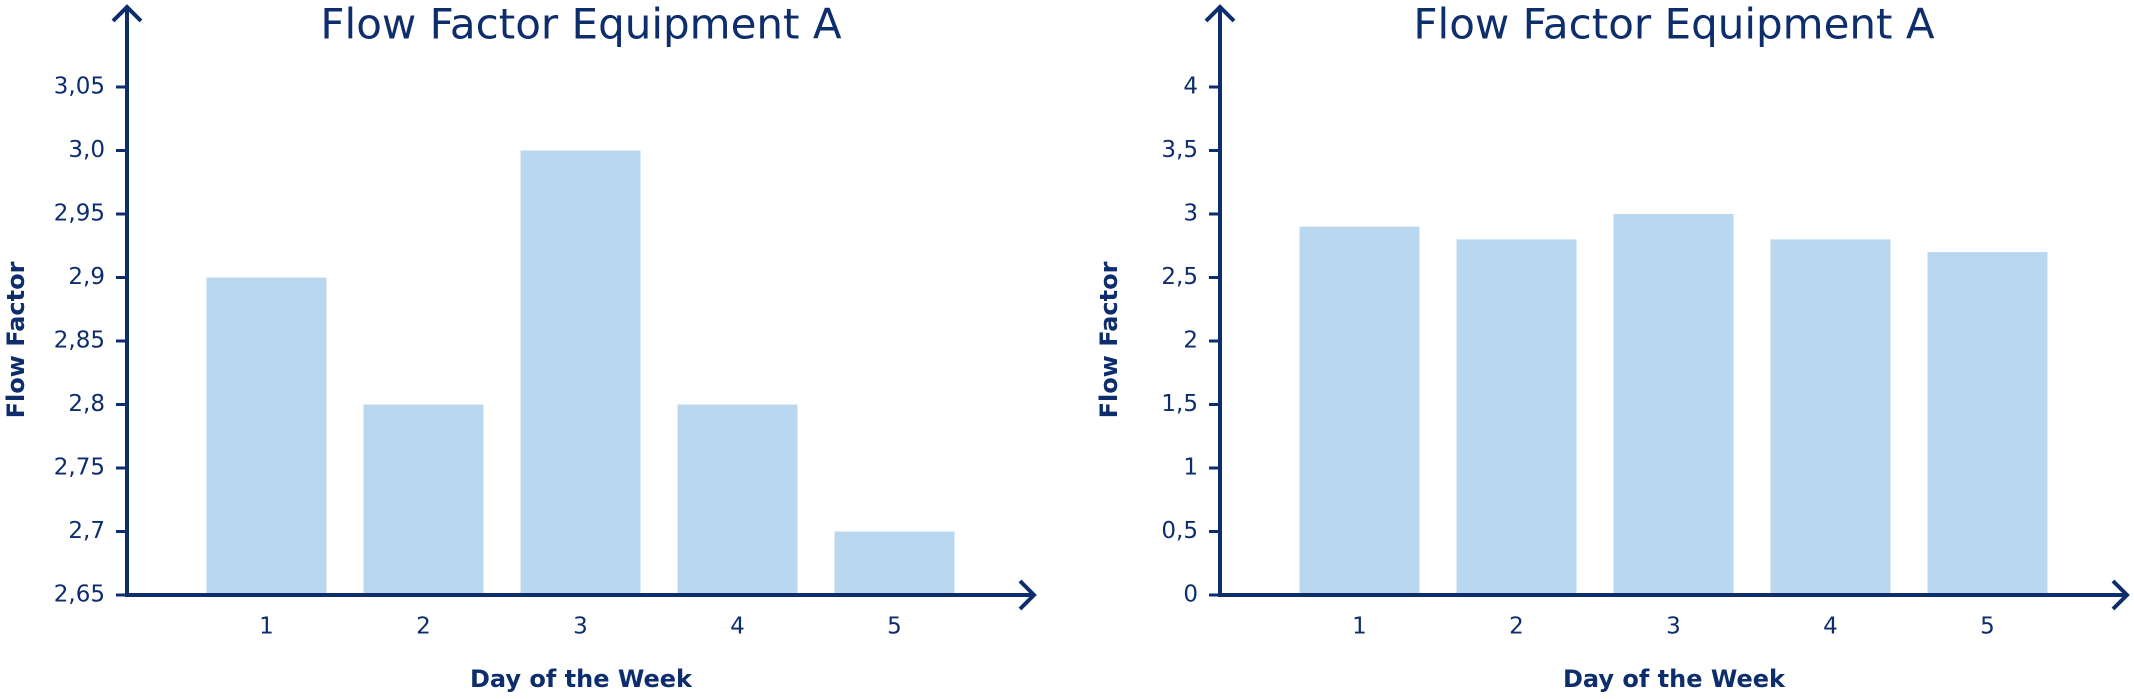  Describe the element at coordinates (1179, 150) in the screenshot. I see `y-tick-label: 3,5` at that location.